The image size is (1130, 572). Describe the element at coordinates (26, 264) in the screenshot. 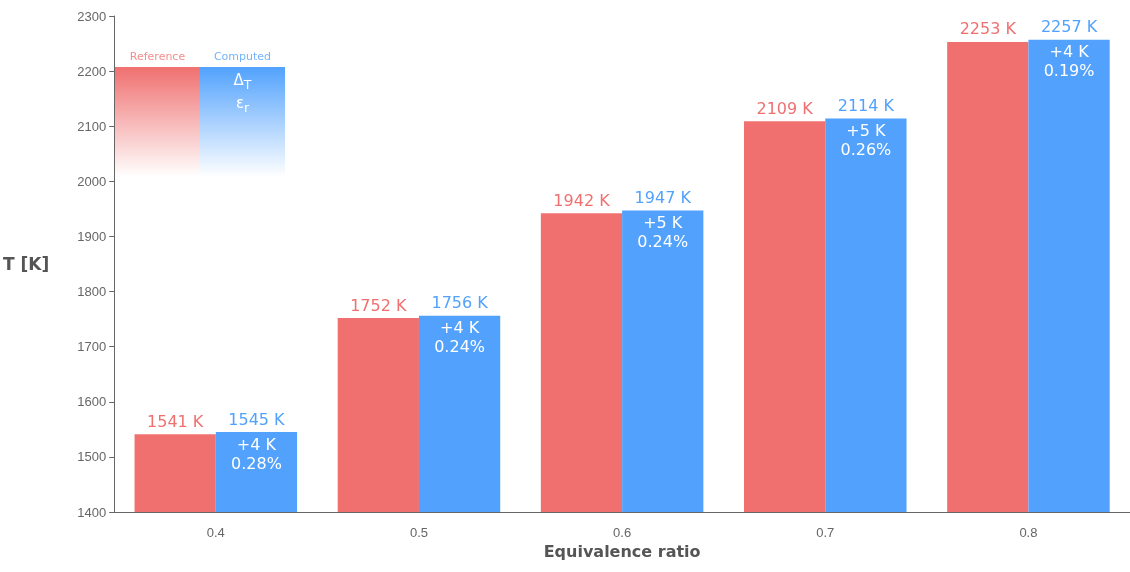

I see `y-axis-title: T [K]` at that location.